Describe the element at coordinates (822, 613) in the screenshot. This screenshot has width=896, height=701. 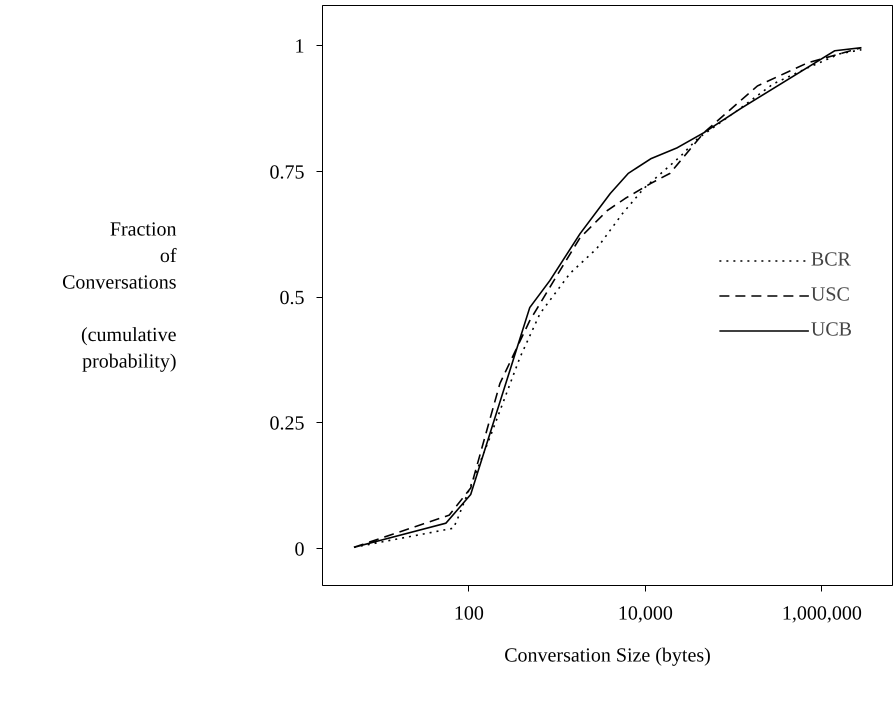
I see `x-tick-label: 1,000,000` at that location.